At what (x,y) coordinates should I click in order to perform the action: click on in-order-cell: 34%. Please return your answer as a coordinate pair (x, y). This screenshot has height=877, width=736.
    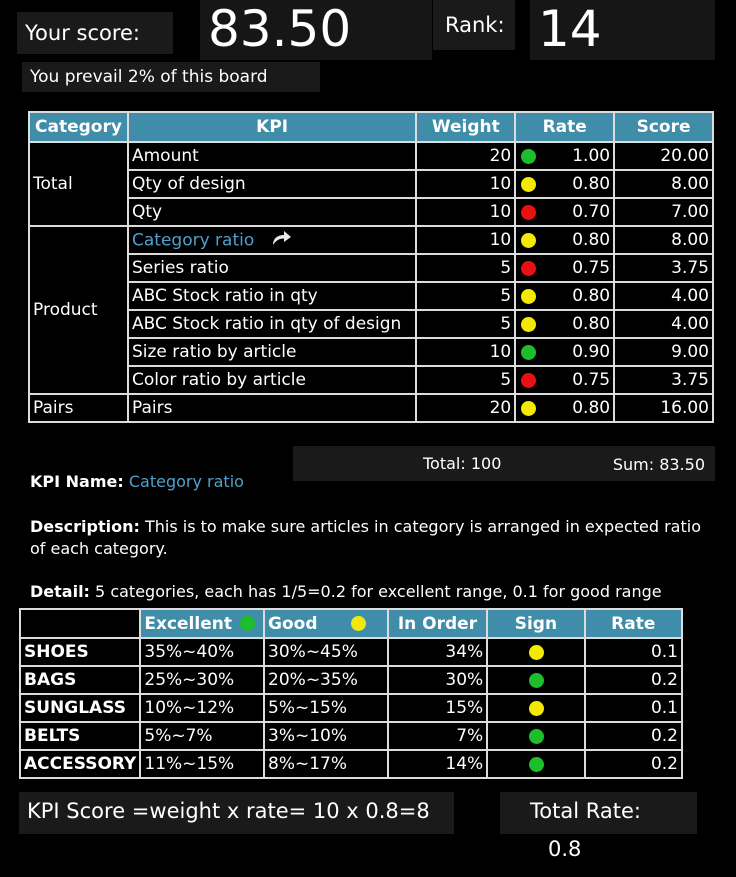
    Looking at the image, I should click on (437, 652).